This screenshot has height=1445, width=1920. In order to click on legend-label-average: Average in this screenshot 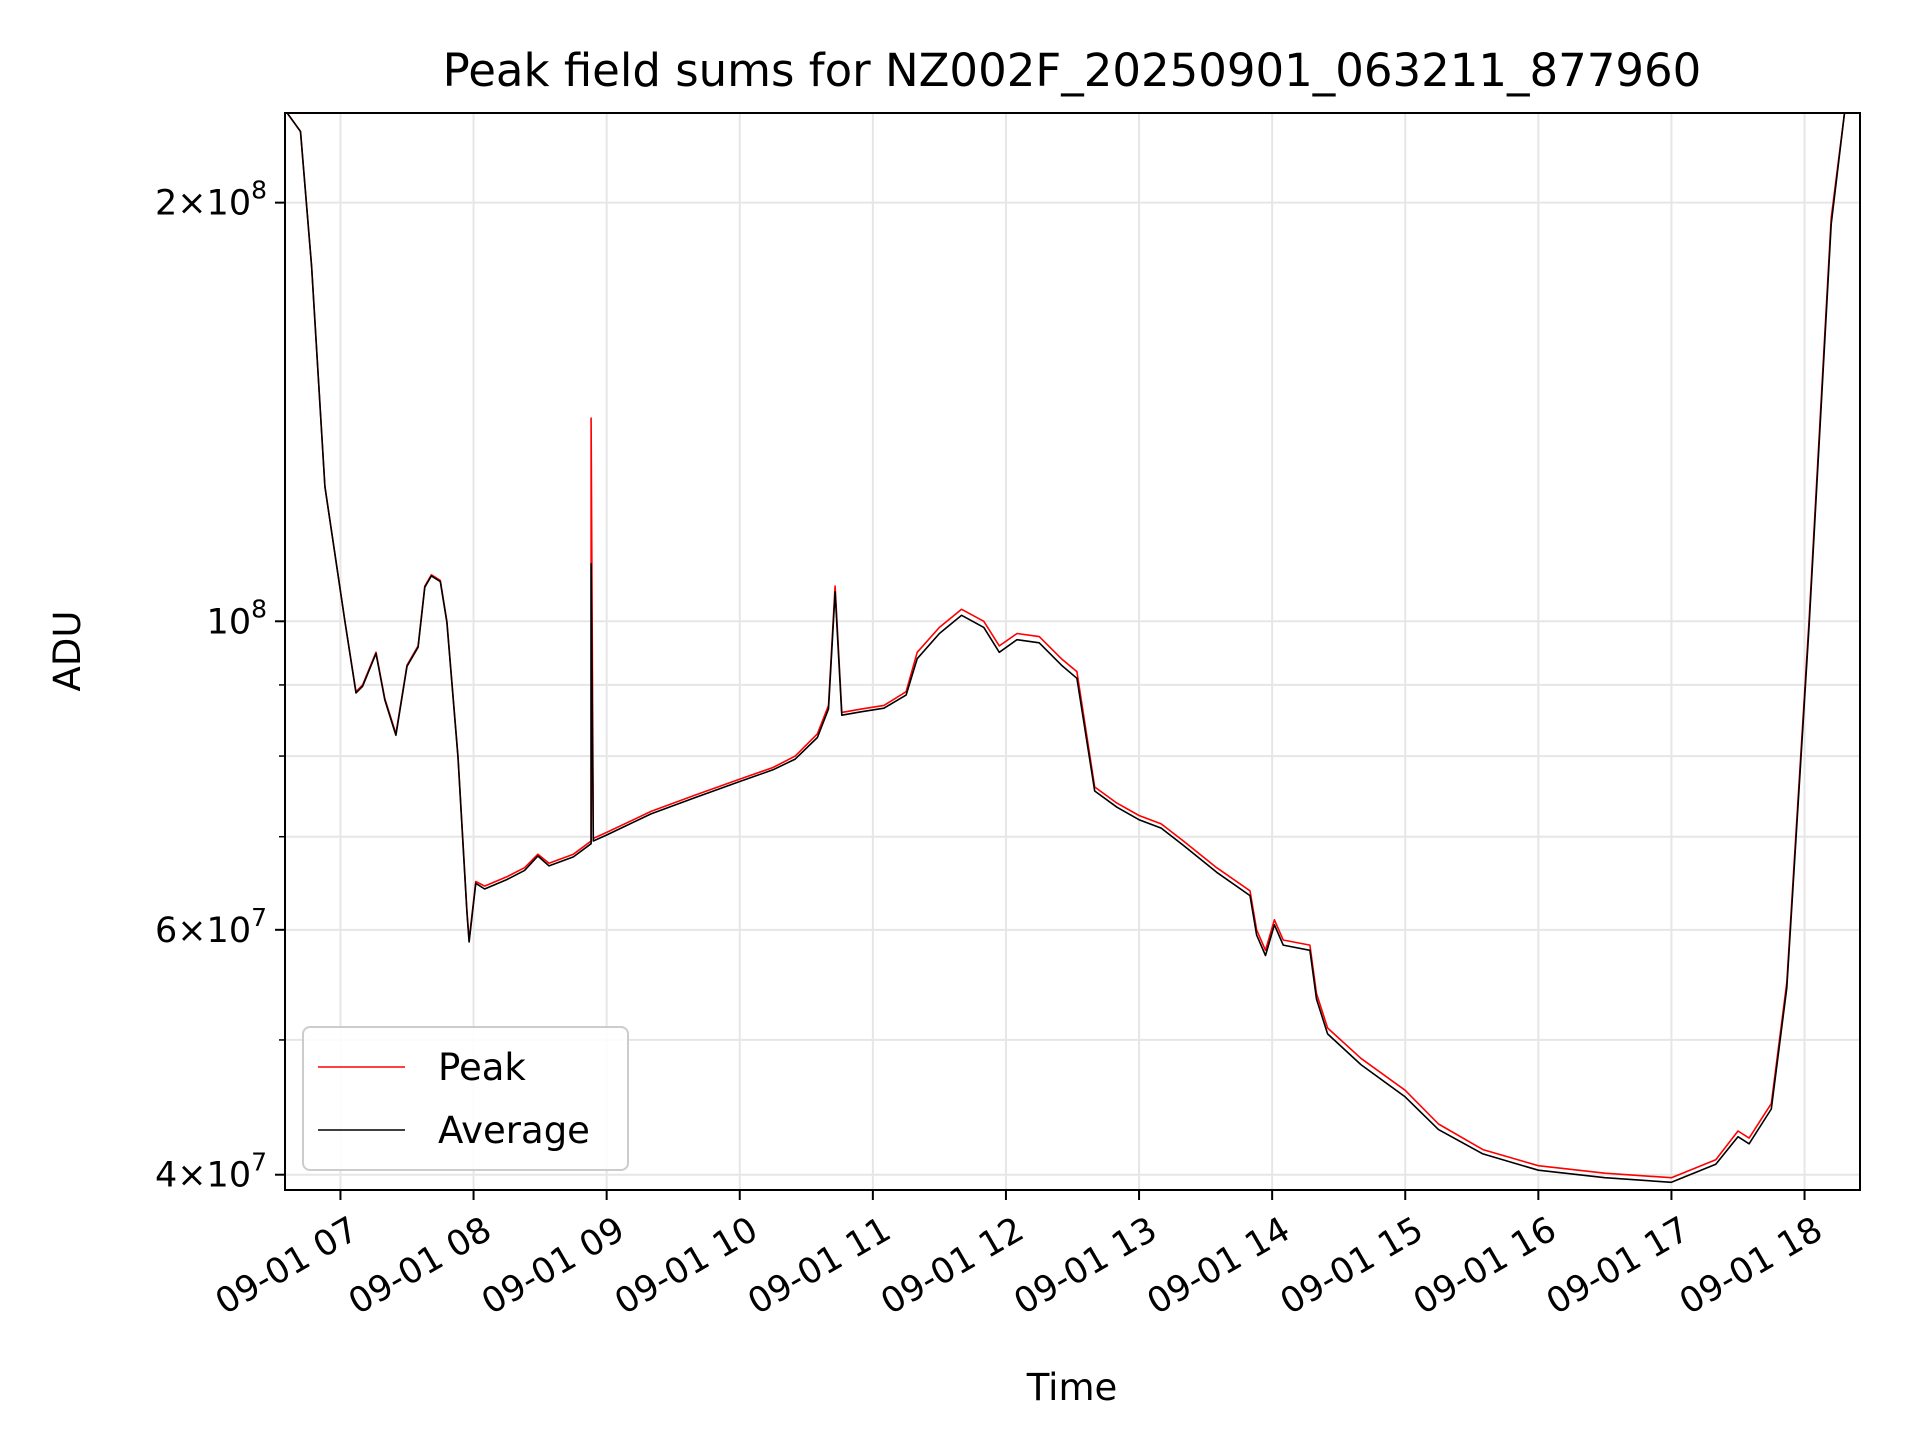, I will do `click(514, 1130)`.